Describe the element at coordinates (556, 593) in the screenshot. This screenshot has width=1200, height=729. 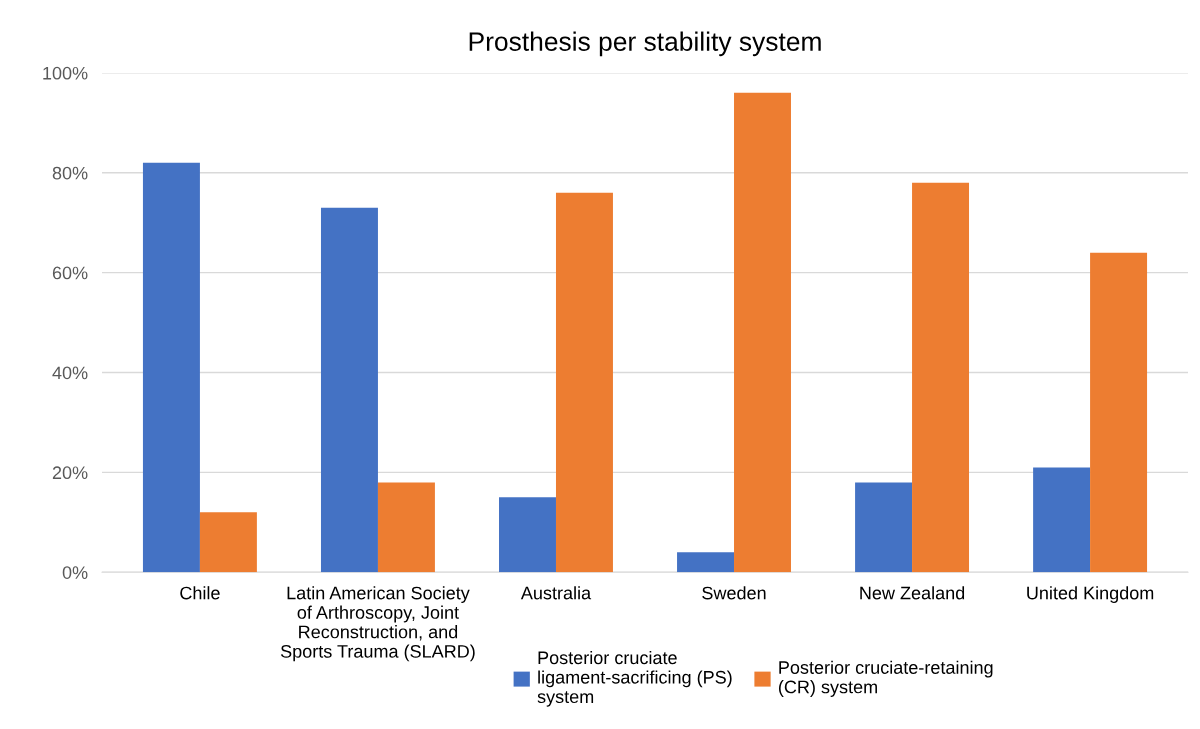
I see `x-tick-label: Australia` at that location.